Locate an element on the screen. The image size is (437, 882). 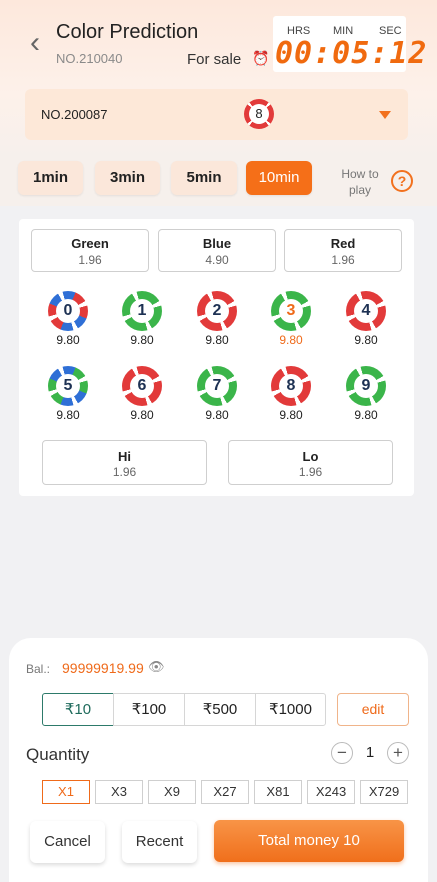
amount-option-10: ₹10 is located at coordinates (78, 709).